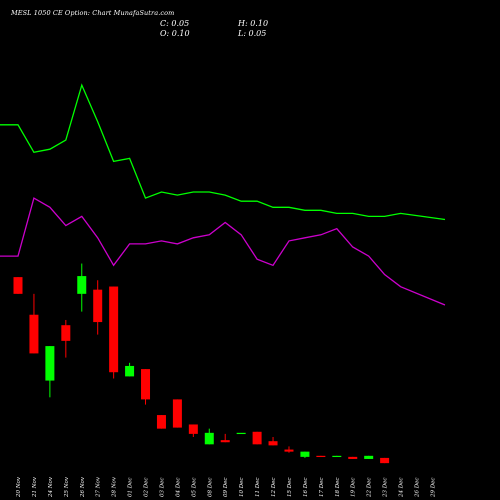  What do you see at coordinates (258, 488) in the screenshot?
I see `x-tick-label: 11 Dec` at bounding box center [258, 488].